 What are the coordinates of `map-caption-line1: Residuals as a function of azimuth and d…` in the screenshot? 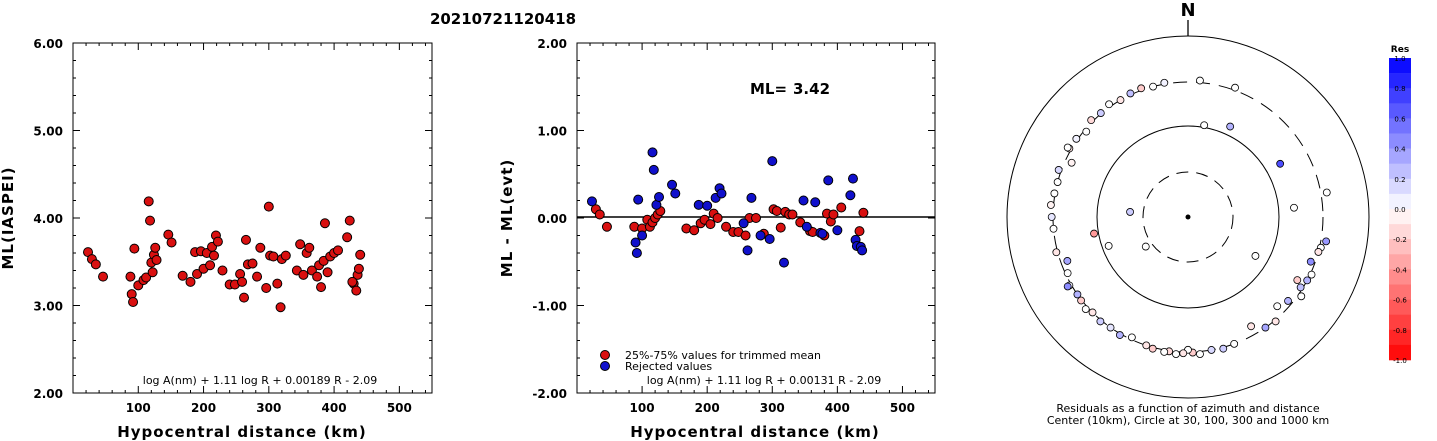 It's located at (1187, 408).